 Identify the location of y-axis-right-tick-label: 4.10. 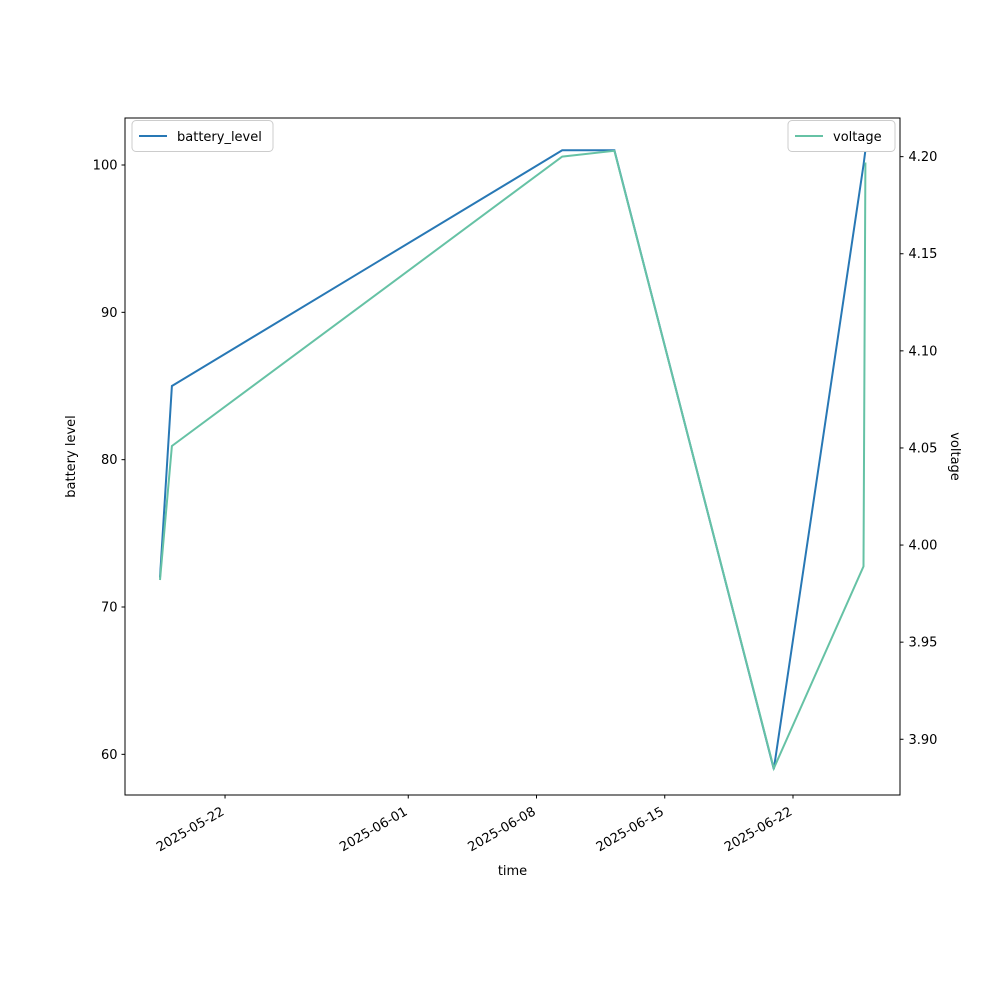
(923, 351).